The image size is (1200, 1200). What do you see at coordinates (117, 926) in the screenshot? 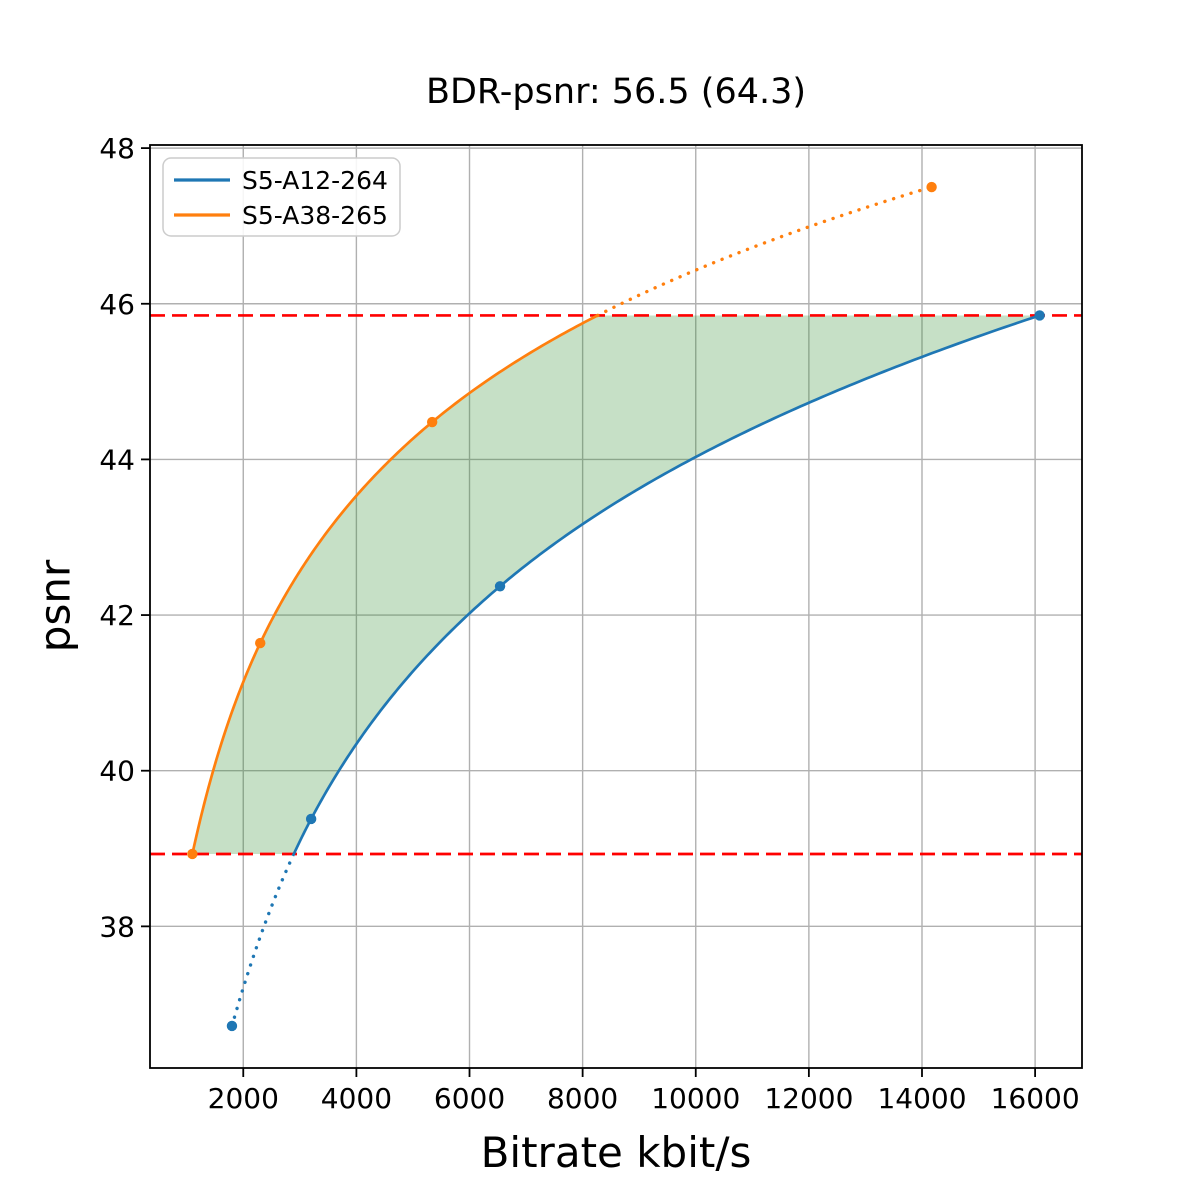
I see `y-tick-label: 38` at bounding box center [117, 926].